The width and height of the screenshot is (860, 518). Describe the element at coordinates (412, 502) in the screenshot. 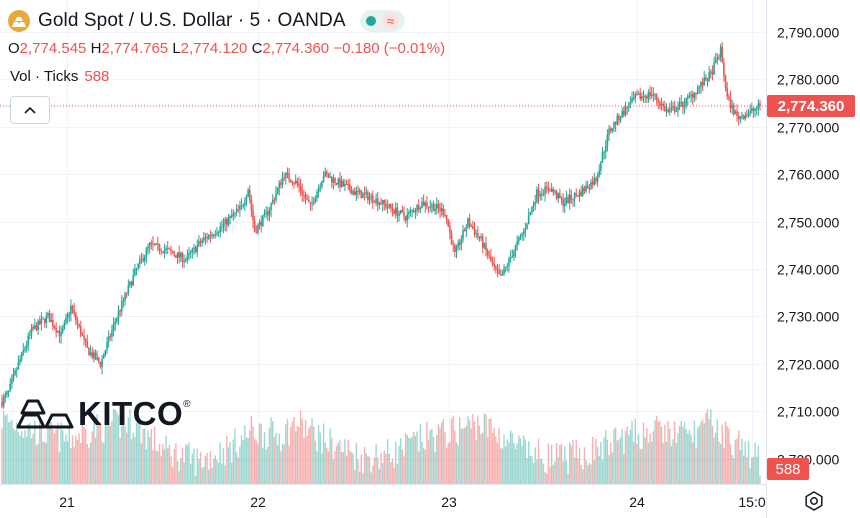

I see `time-axis: 21 22 23 24 15:0` at that location.